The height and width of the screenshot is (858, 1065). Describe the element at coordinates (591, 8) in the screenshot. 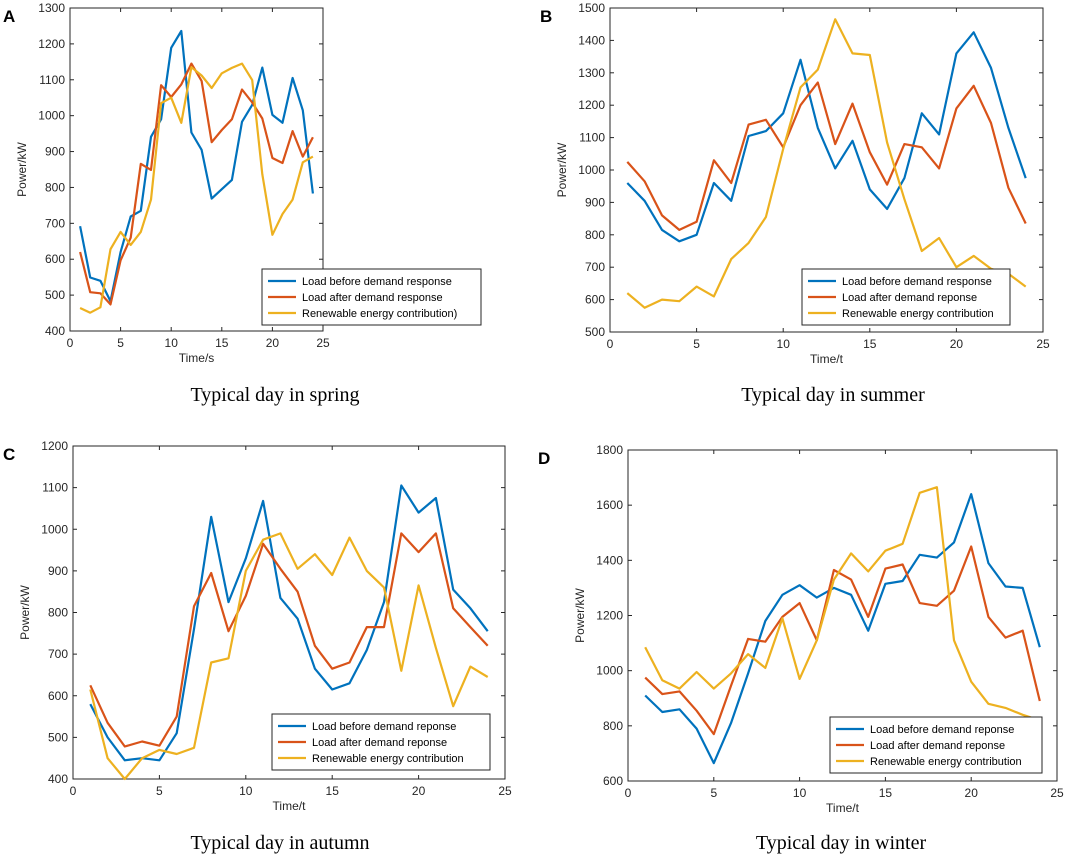

I see `y-tick-label: 1500` at that location.